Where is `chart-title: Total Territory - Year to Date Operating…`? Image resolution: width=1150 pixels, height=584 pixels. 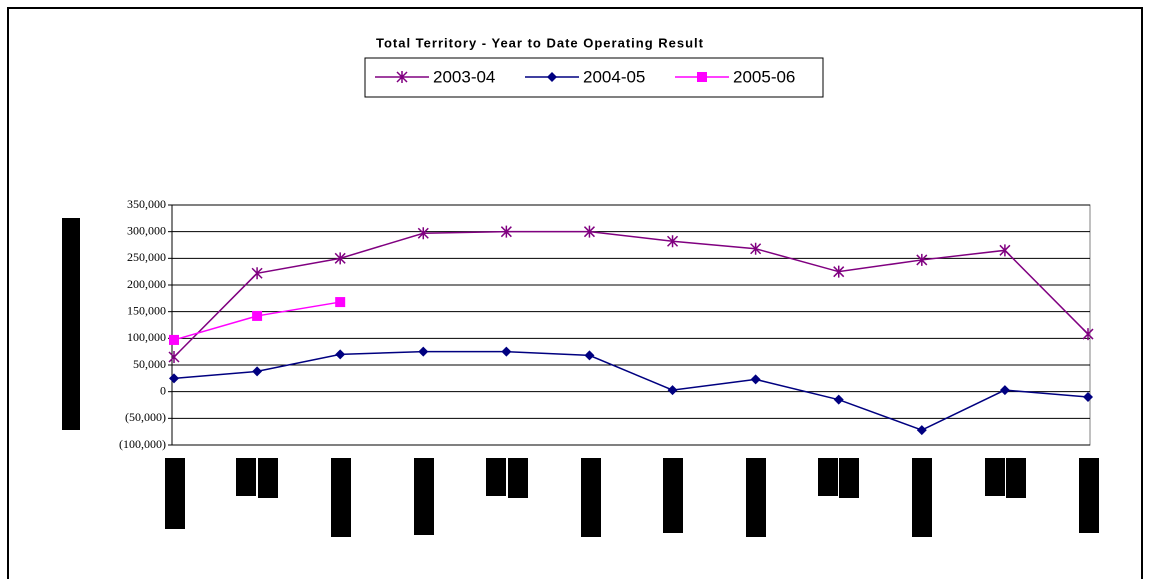
chart-title: Total Territory - Year to Date Operating… is located at coordinates (540, 42).